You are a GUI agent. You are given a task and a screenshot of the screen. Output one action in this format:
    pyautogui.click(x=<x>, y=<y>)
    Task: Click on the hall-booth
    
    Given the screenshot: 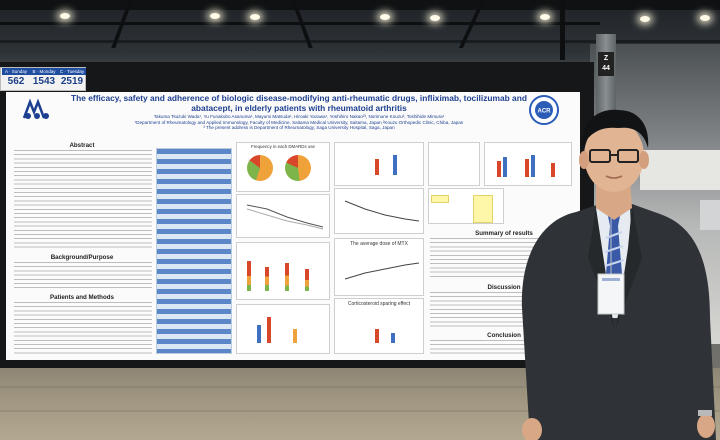 What is the action you would take?
    pyautogui.click(x=710, y=215)
    